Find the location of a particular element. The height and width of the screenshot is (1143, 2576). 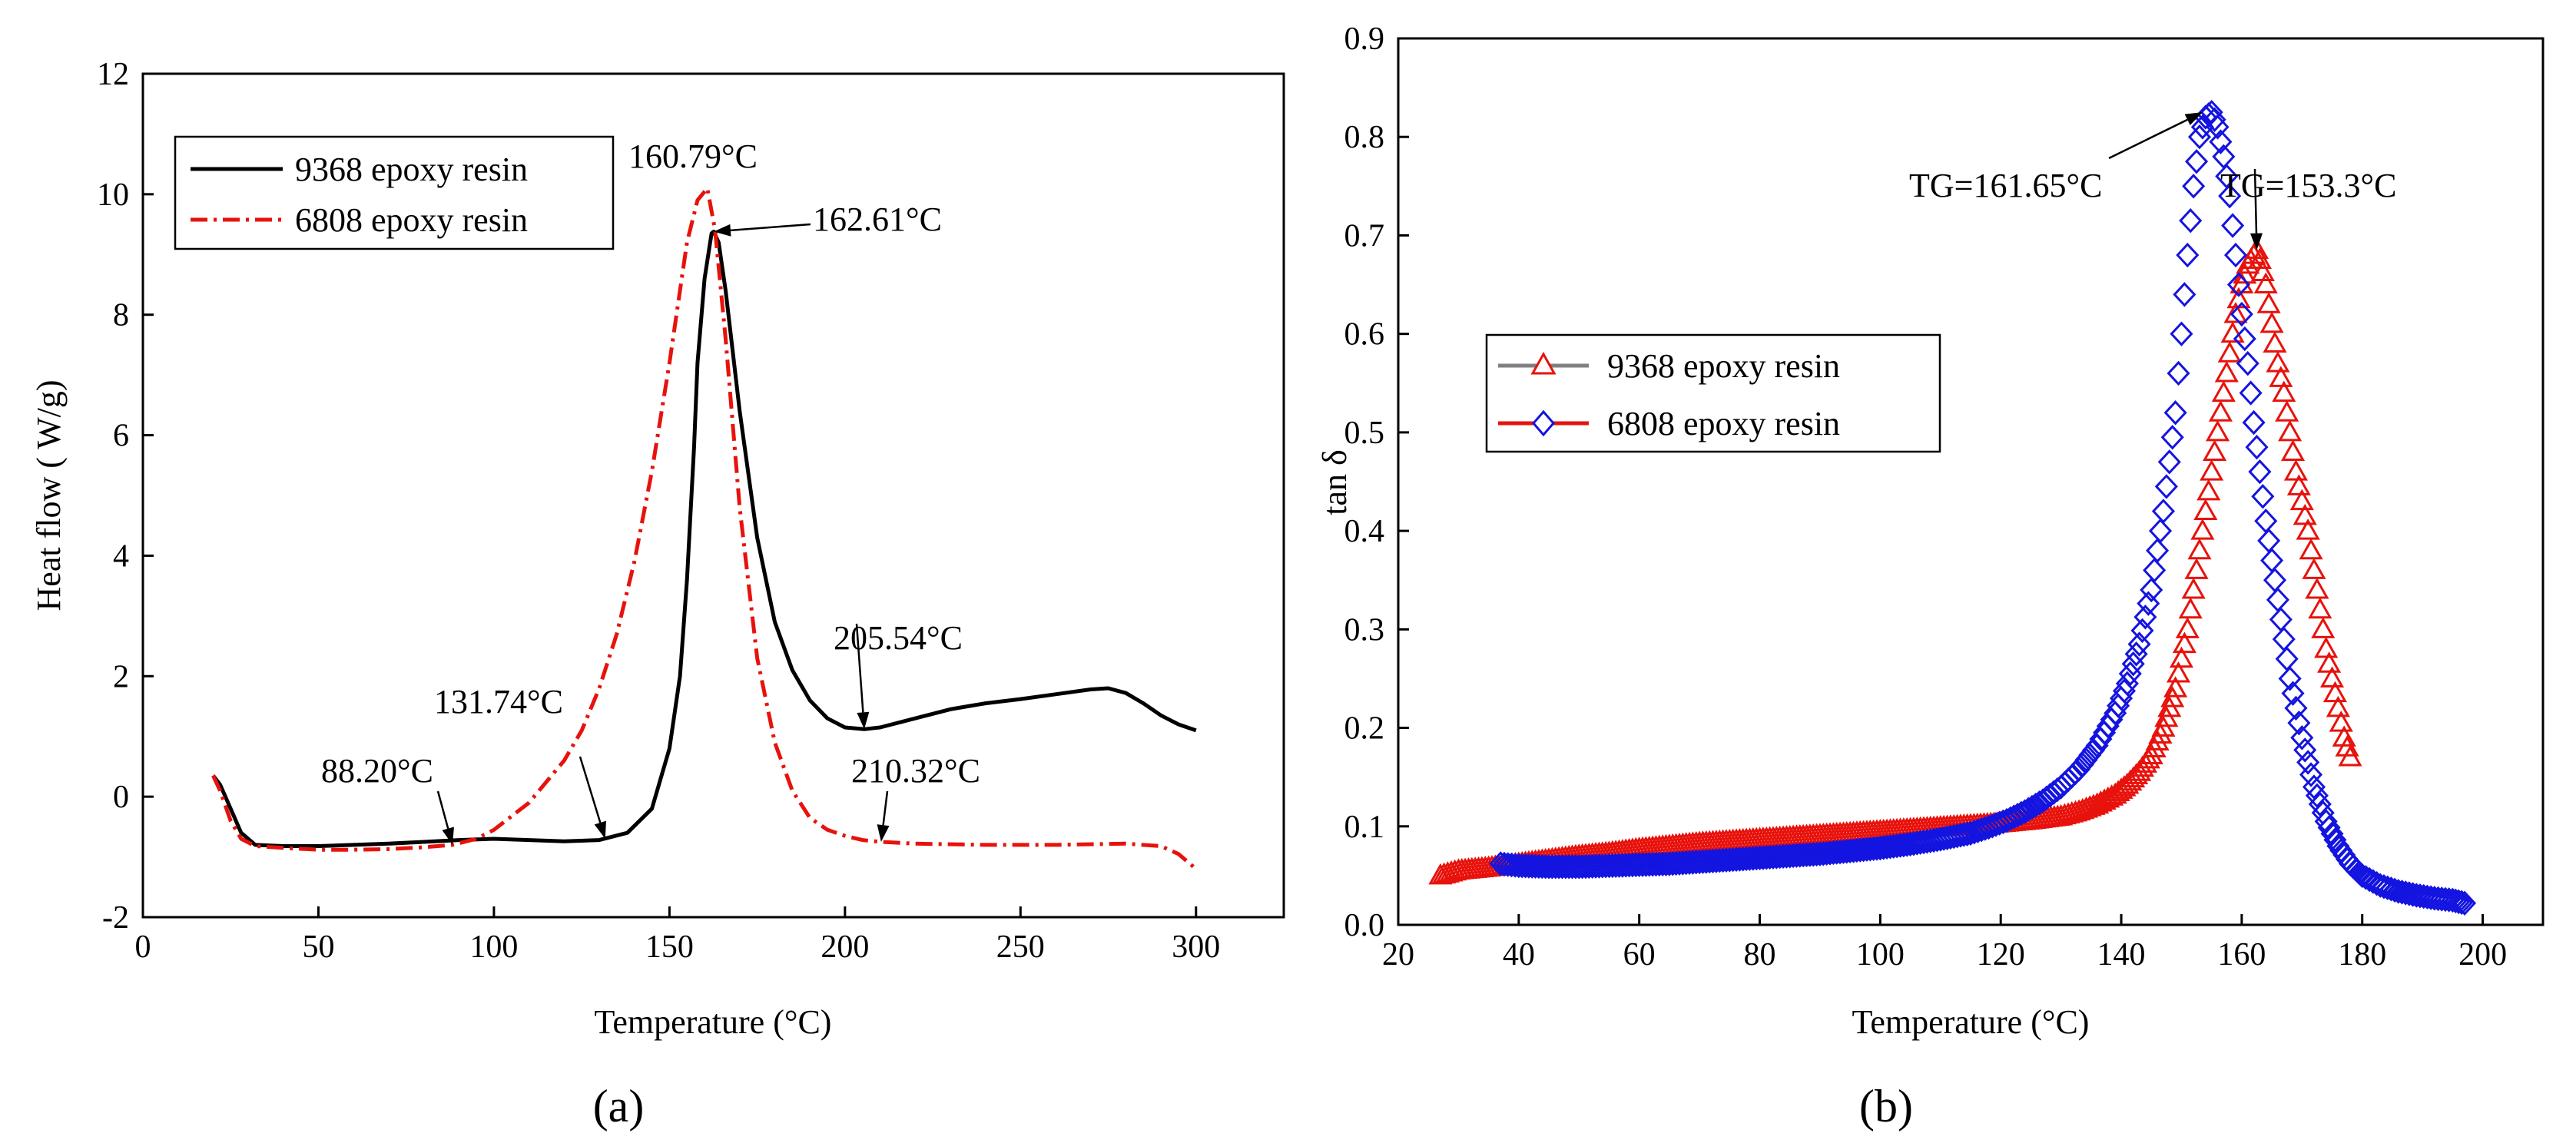

legend-label-9368-dsc: 9368 epoxy resin is located at coordinates (411, 169).